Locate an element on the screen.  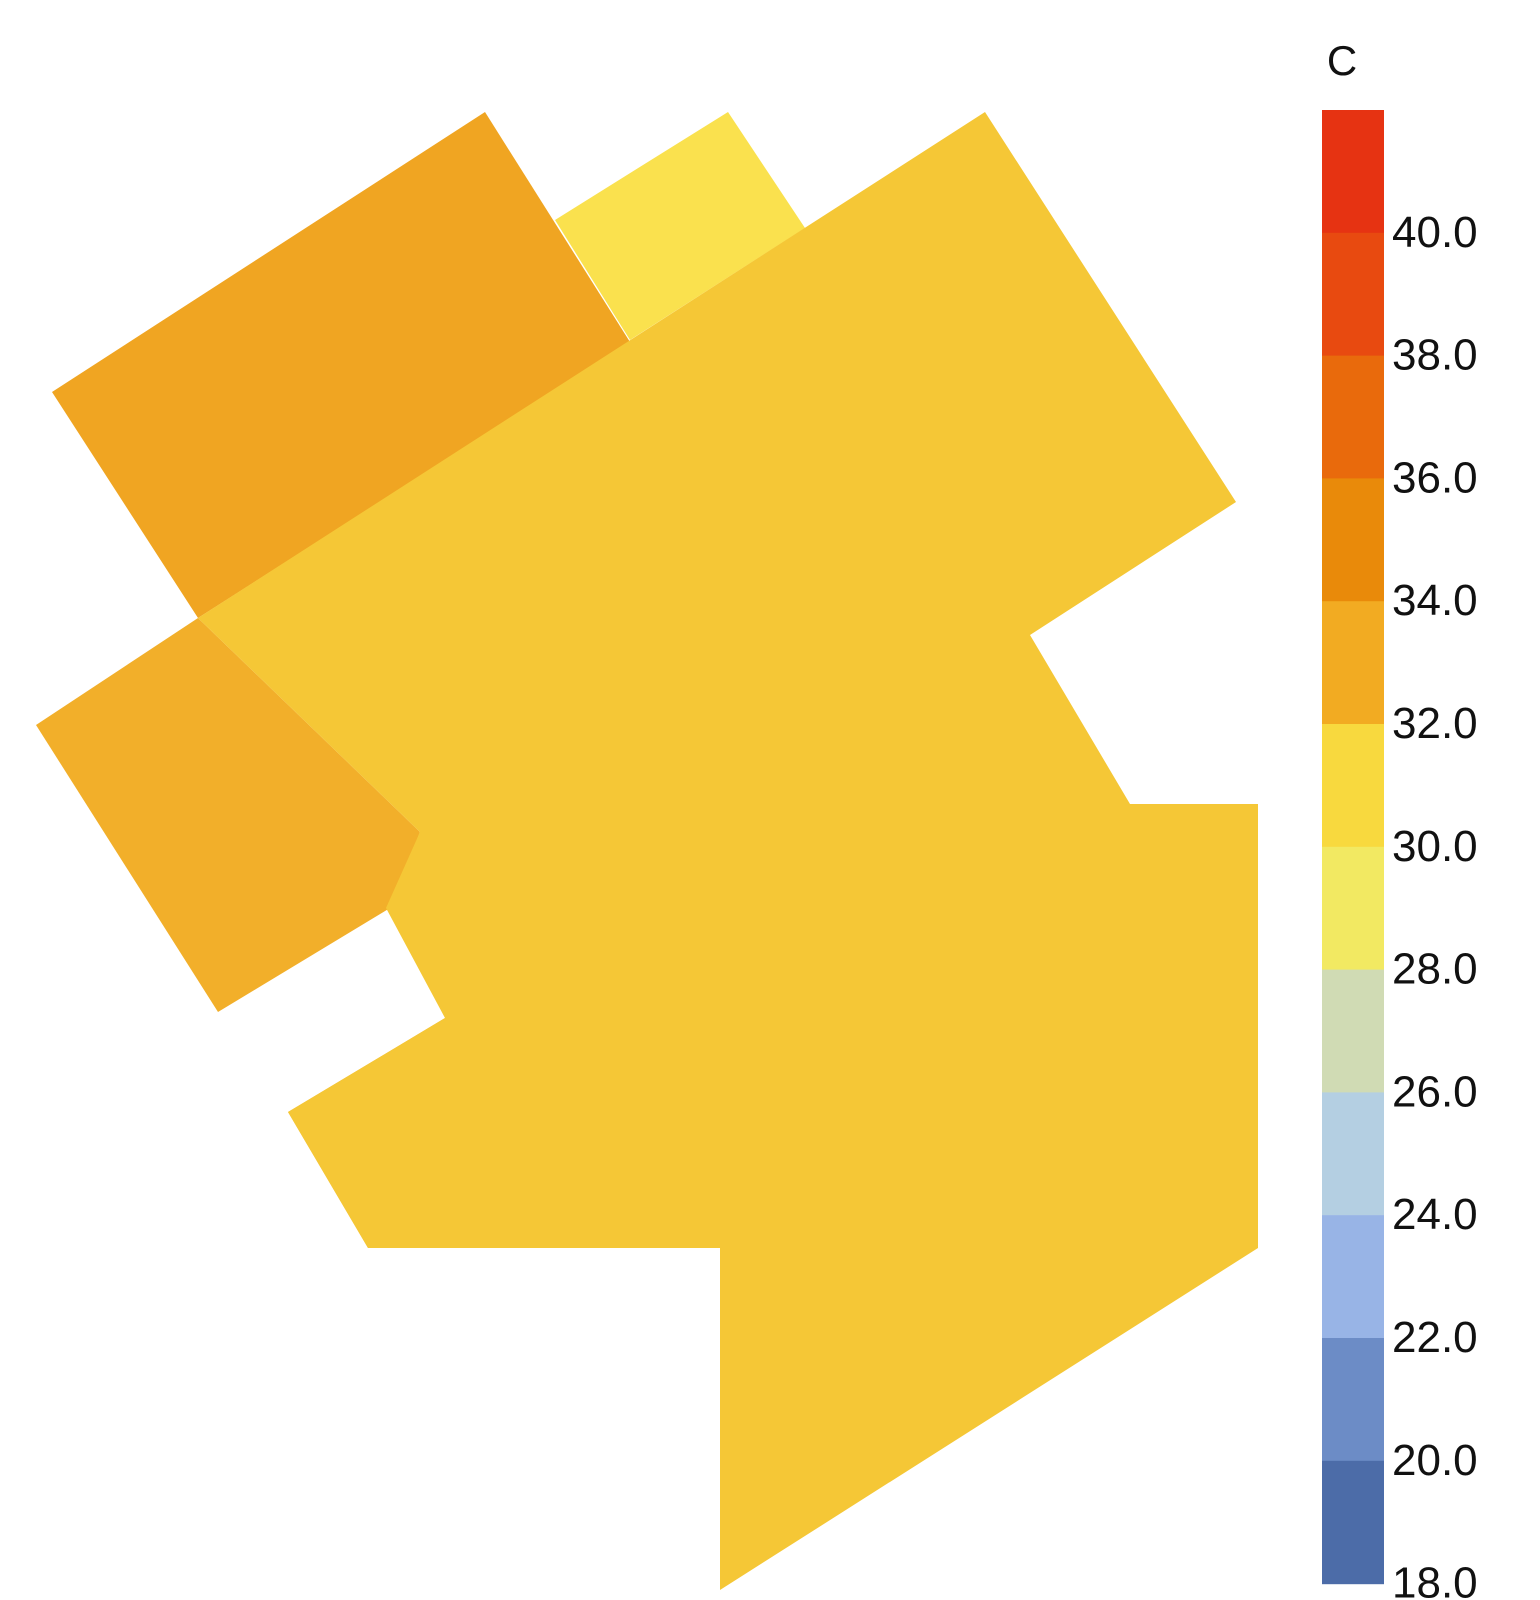
legend-tick-label: 30.0 is located at coordinates (1435, 846).